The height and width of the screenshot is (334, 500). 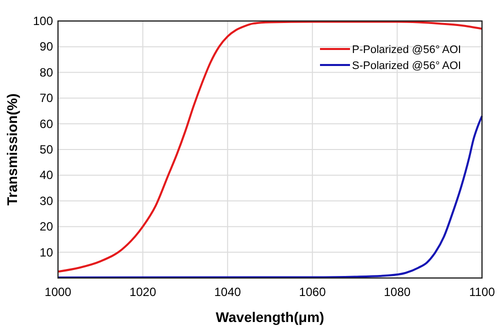 I want to click on y-tick-label: 40, so click(x=47, y=175).